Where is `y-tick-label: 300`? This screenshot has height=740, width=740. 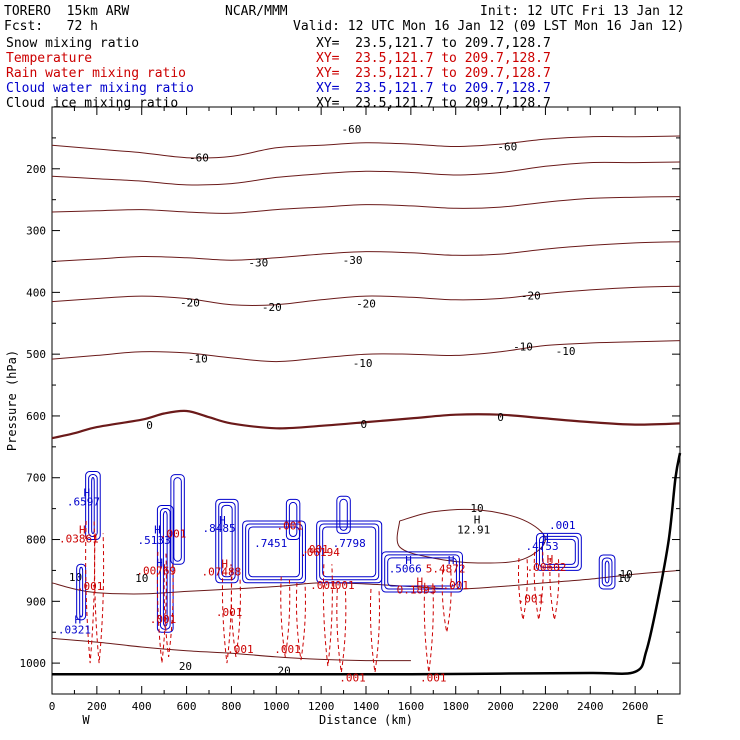 y-tick-label: 300 is located at coordinates (36, 231).